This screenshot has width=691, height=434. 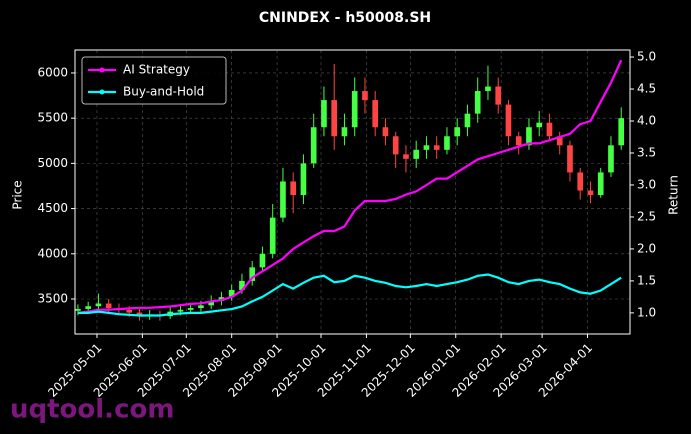 What do you see at coordinates (646, 184) in the screenshot?
I see `y2-tick-label: 3.0` at bounding box center [646, 184].